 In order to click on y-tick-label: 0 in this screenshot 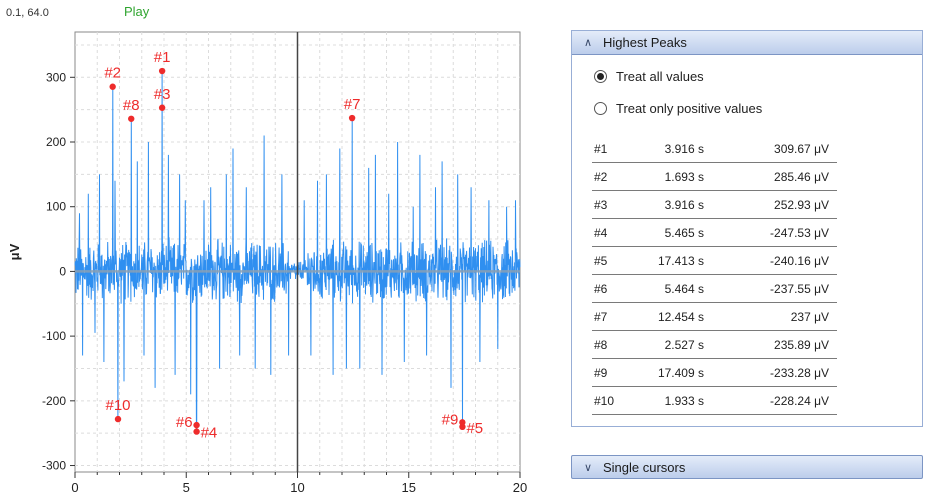, I will do `click(62, 271)`.